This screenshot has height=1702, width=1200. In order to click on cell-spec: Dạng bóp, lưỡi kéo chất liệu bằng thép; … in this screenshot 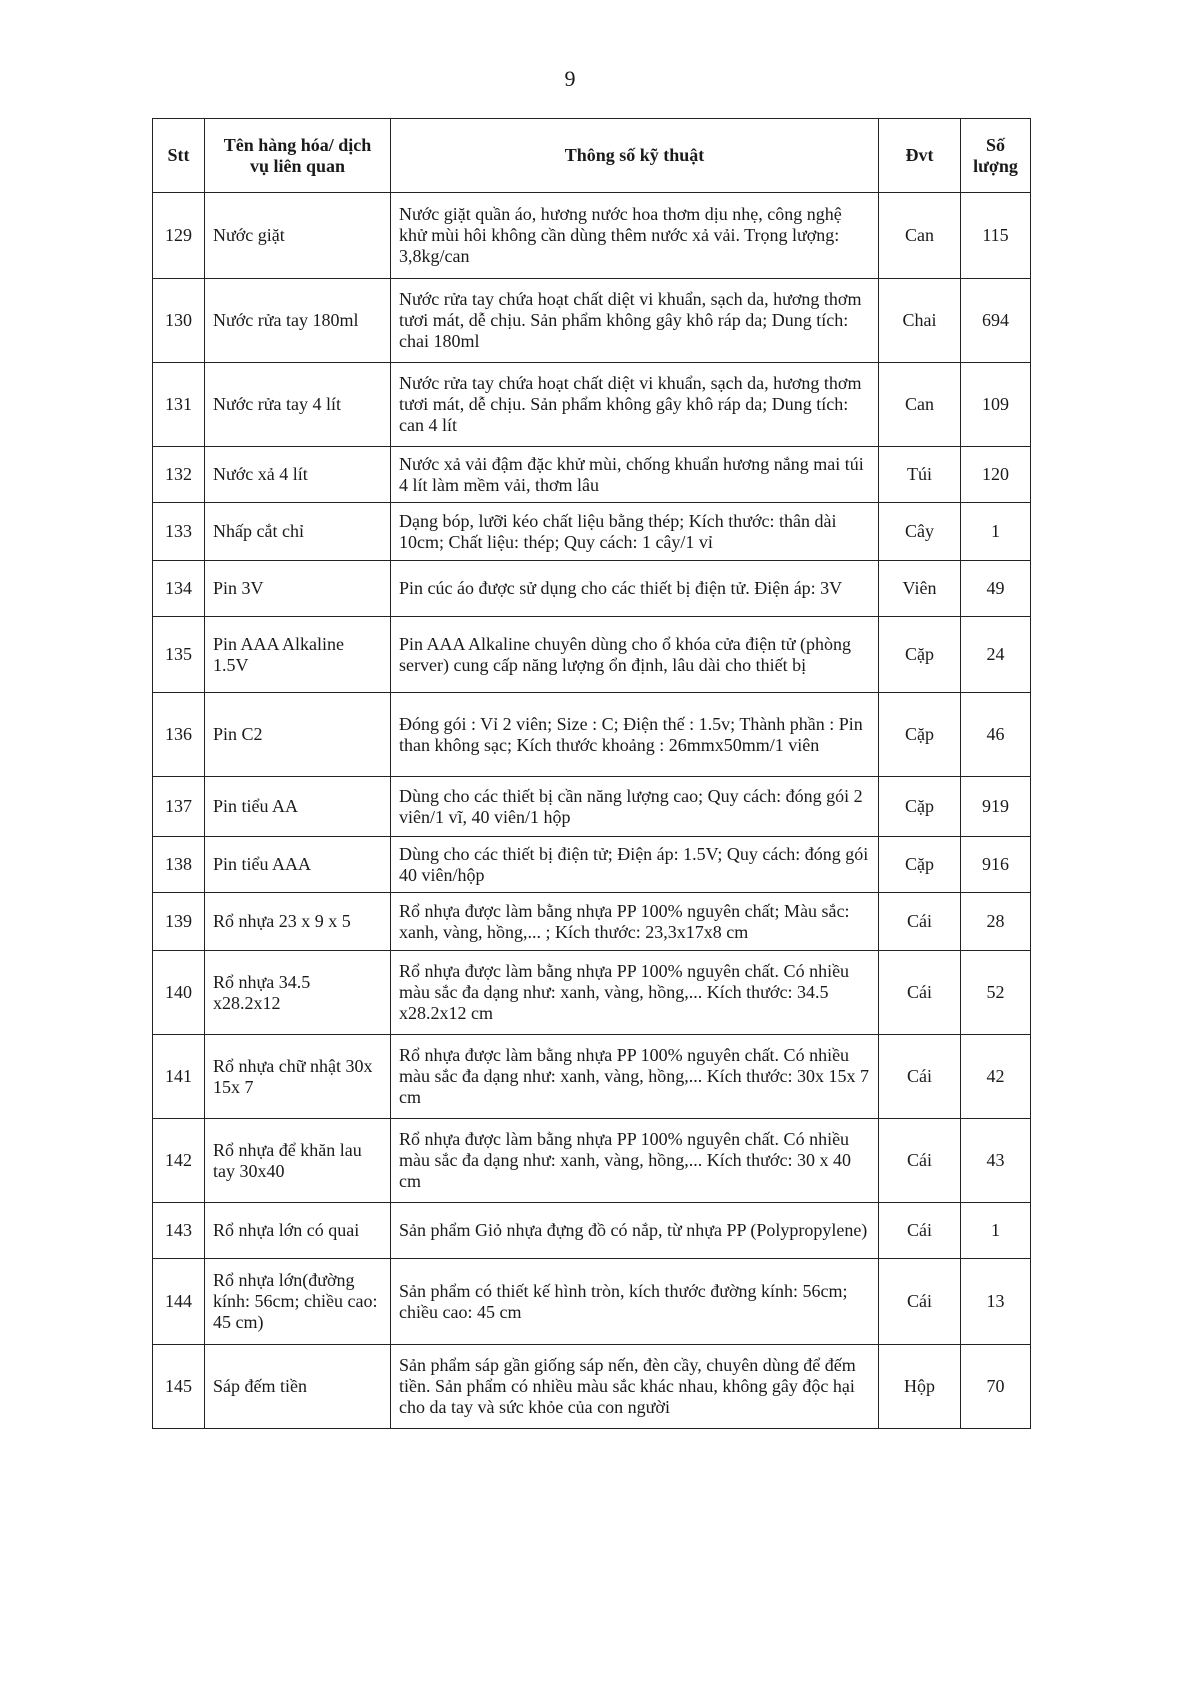, I will do `click(634, 531)`.